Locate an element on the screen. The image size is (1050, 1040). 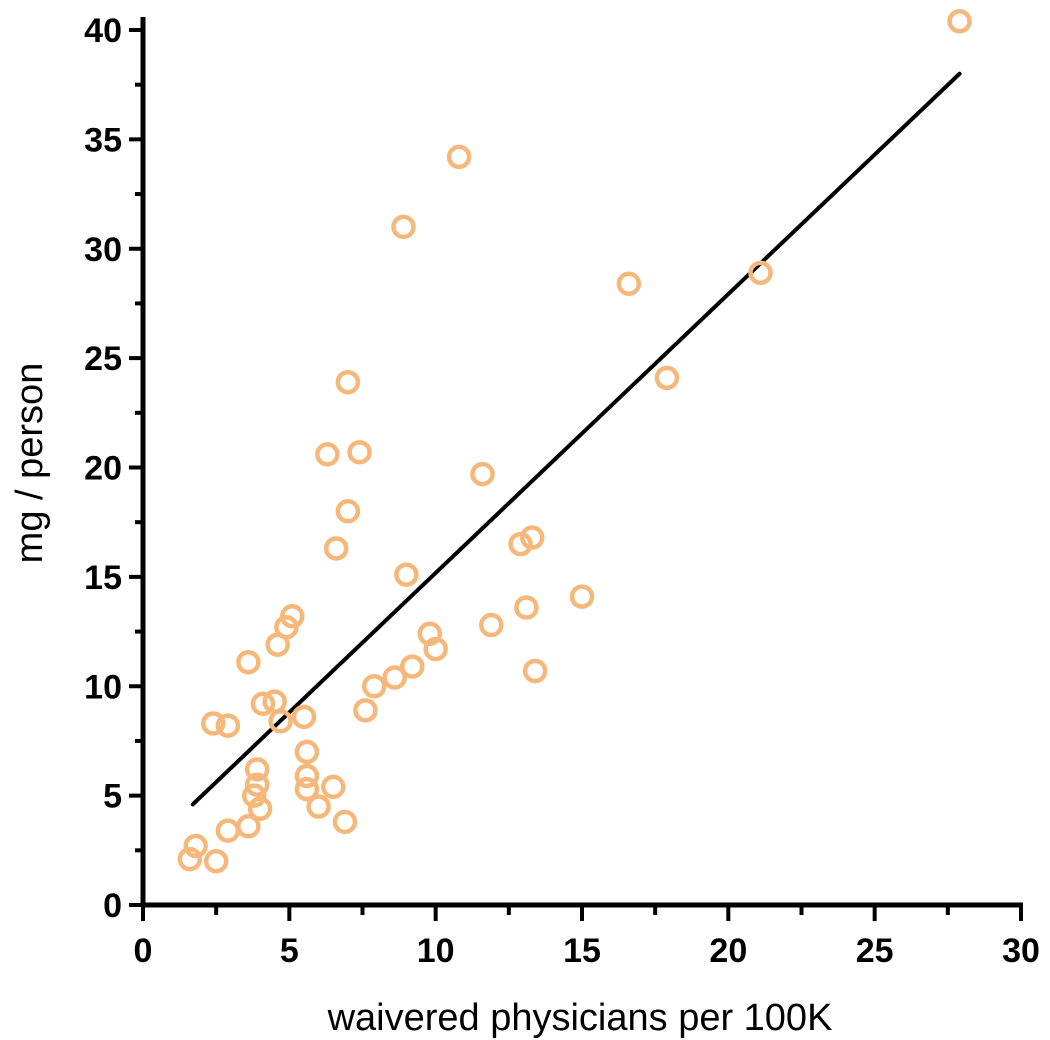
y-tick-label: 40 is located at coordinates (103, 31).